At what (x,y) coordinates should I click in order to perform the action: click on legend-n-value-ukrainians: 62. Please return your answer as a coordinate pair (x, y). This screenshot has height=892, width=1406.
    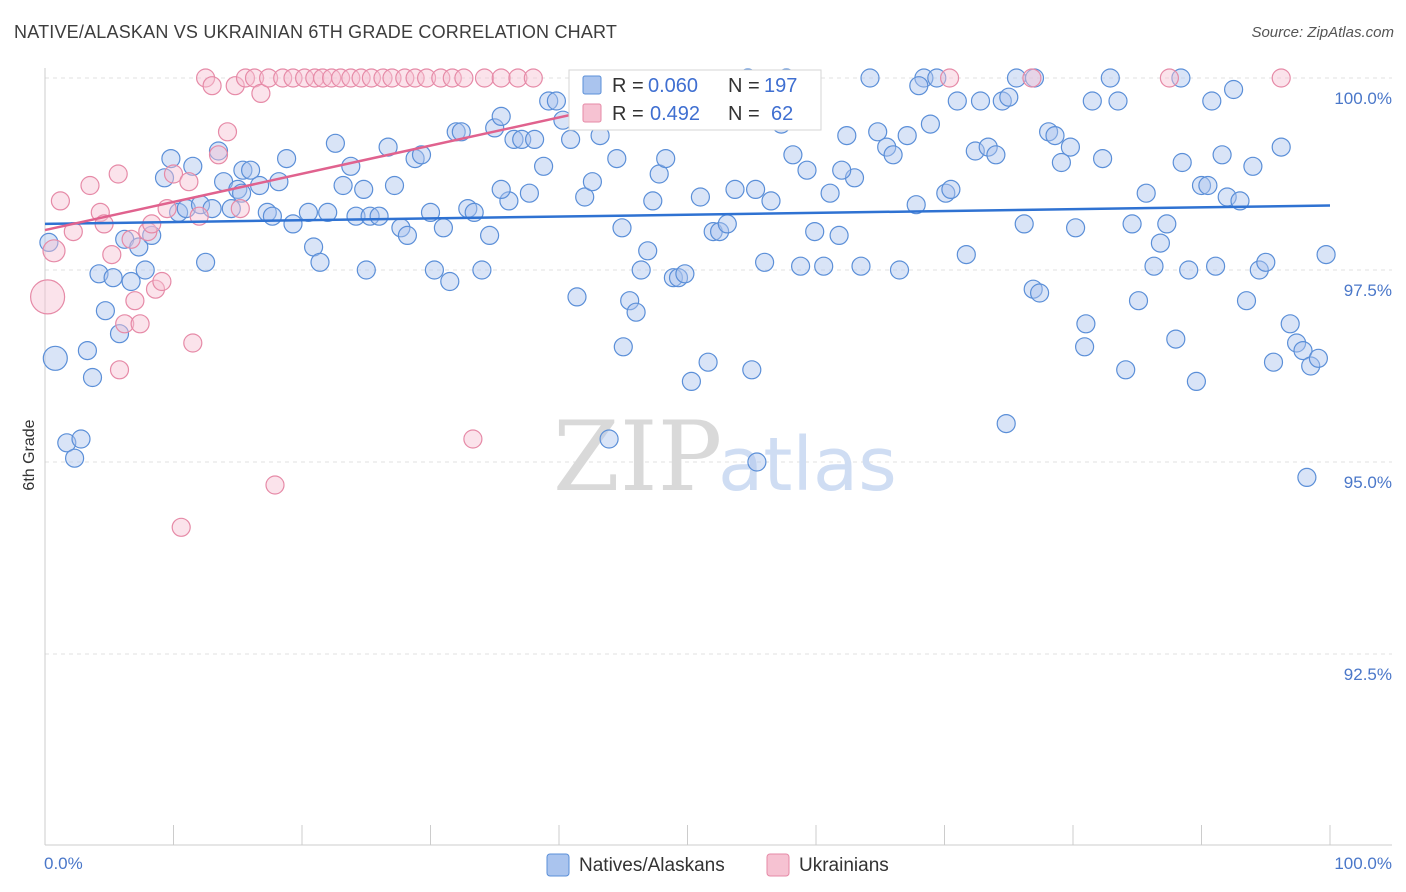
    Looking at the image, I should click on (782, 114).